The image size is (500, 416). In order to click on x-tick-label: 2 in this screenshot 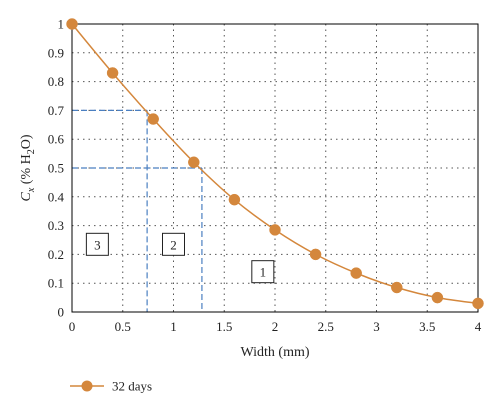, I will do `click(275, 326)`.